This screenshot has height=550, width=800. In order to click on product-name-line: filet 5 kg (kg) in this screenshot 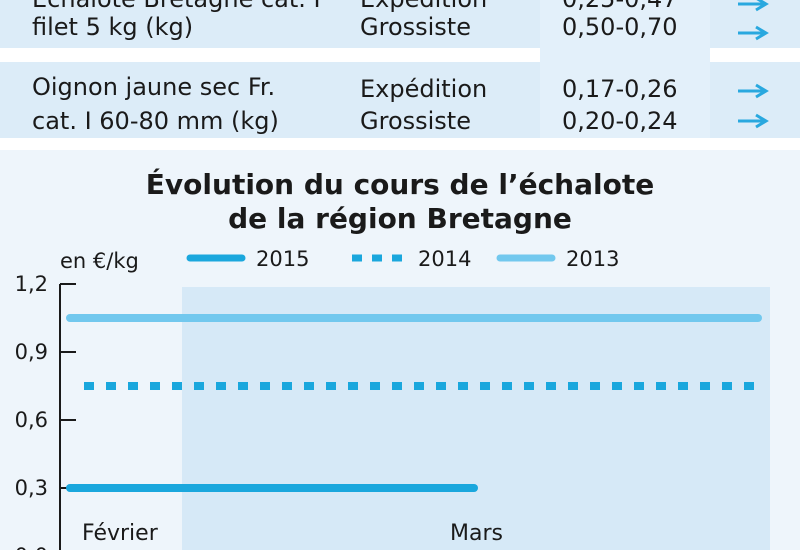, I will do `click(113, 27)`.